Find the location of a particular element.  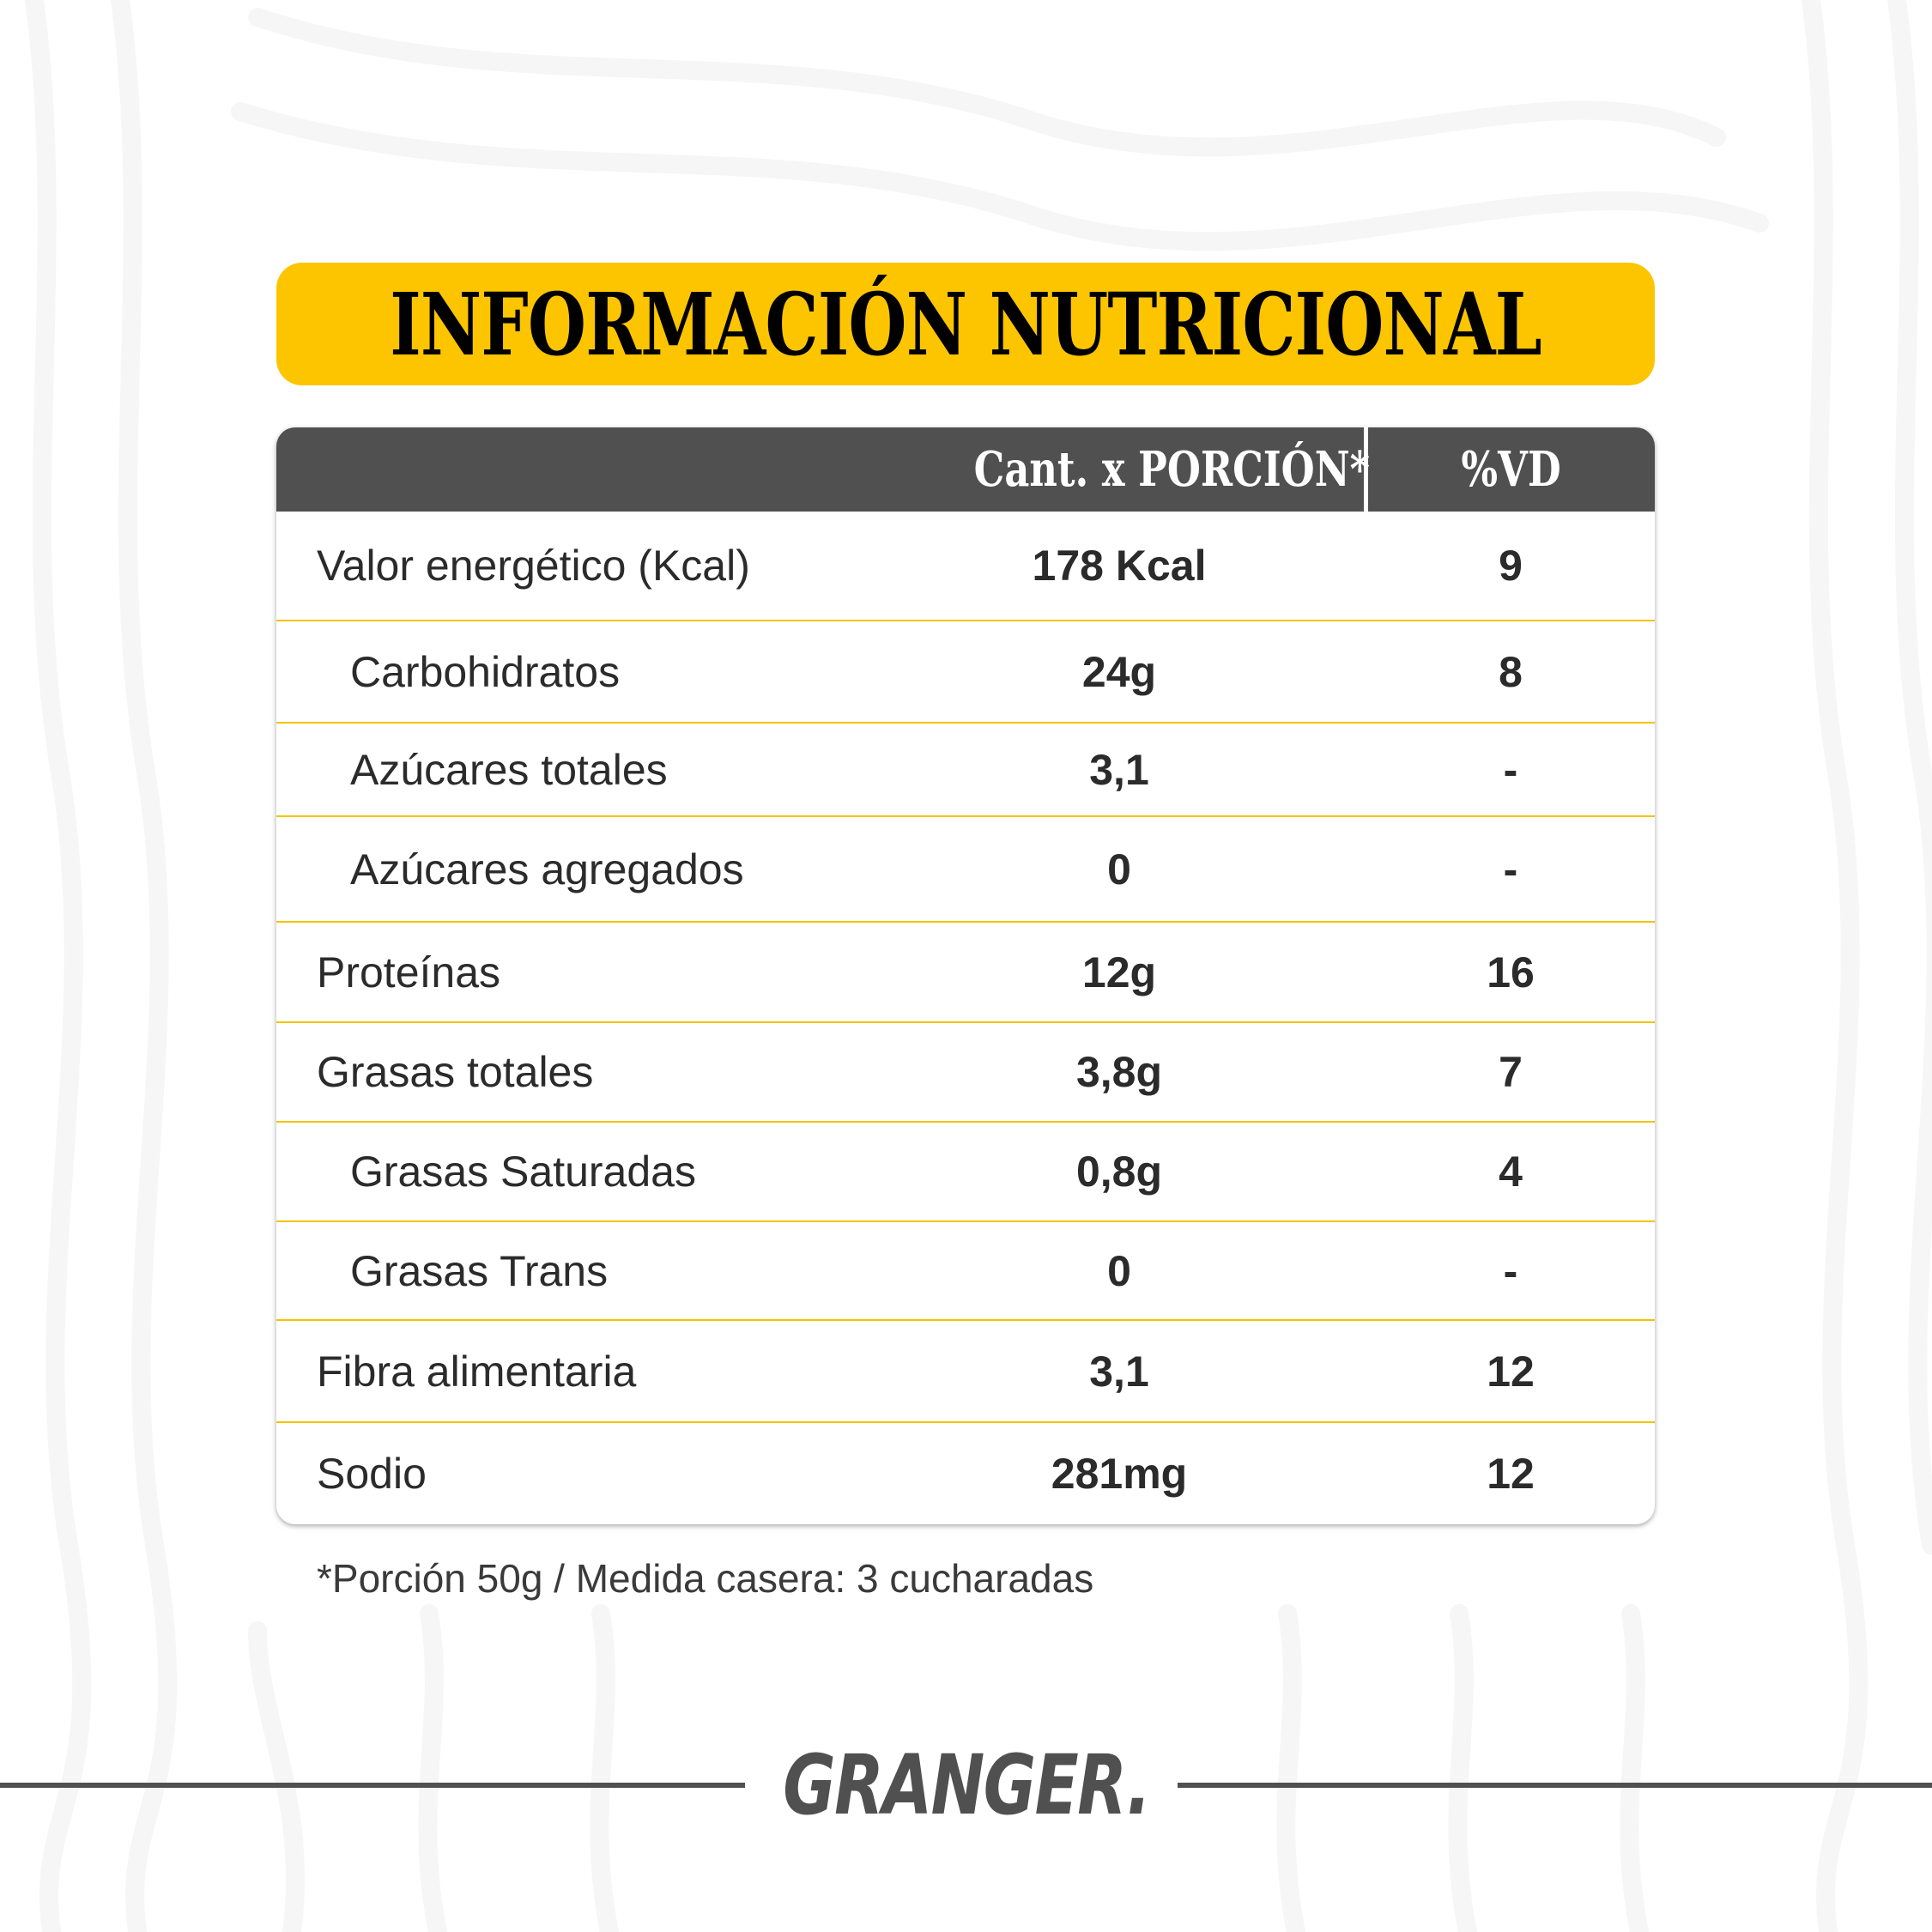

dv-value: 9 is located at coordinates (1511, 566).